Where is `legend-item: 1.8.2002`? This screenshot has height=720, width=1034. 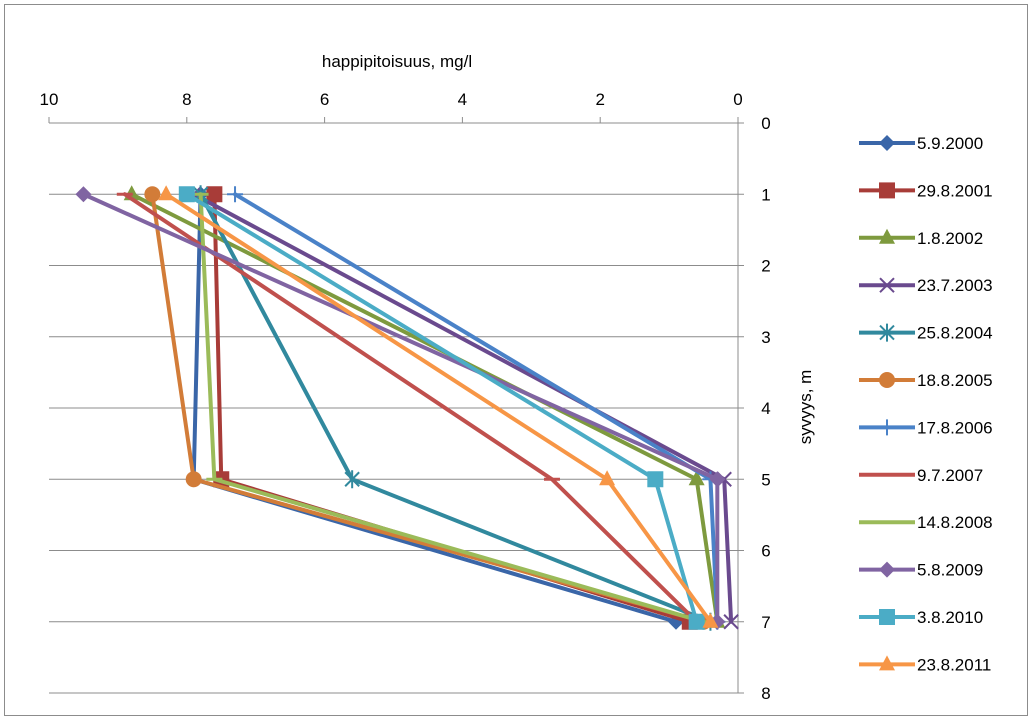 legend-item: 1.8.2002 is located at coordinates (921, 238).